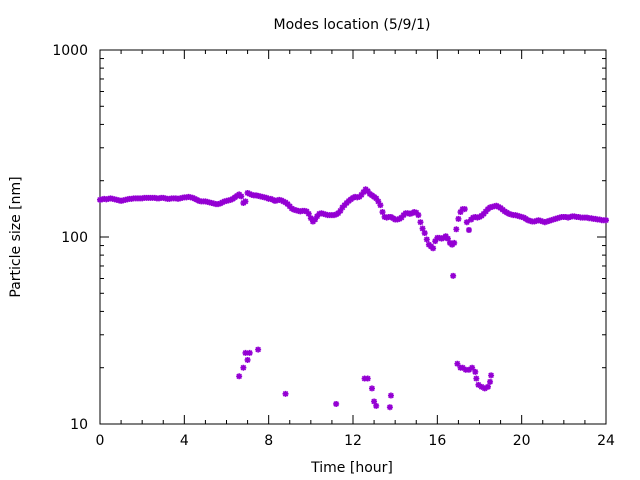 This screenshot has width=640, height=480. I want to click on x-tick-label: 20, so click(522, 441).